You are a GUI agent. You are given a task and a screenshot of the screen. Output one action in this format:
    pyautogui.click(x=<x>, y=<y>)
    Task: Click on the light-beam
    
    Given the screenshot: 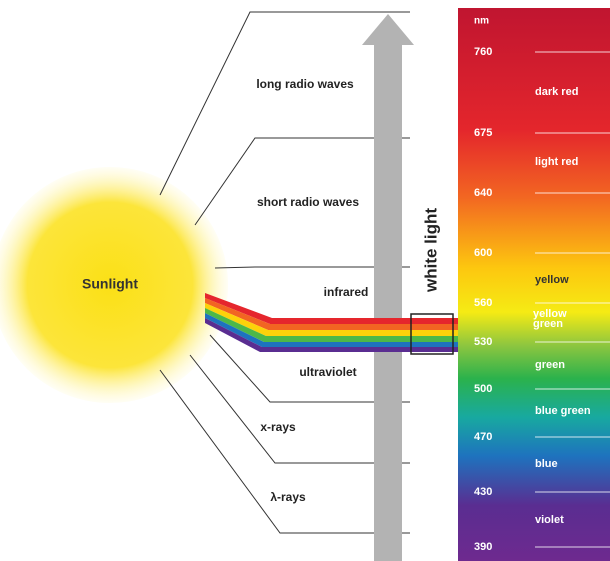 What is the action you would take?
    pyautogui.click(x=331, y=322)
    